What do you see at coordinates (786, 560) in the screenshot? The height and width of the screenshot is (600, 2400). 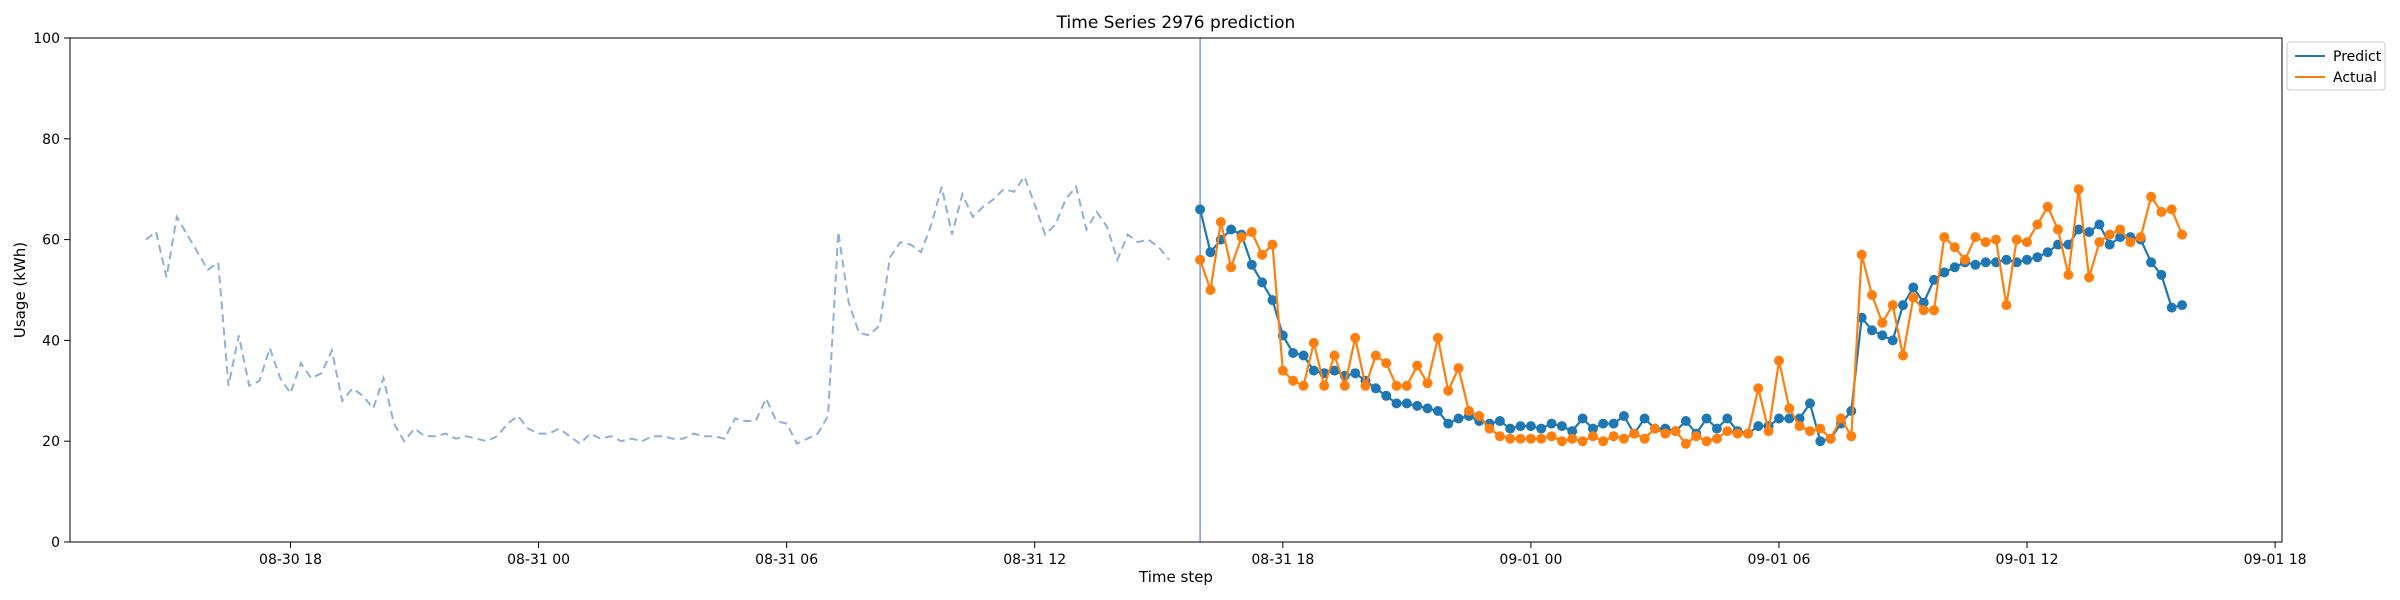 I see `x-tick-label: 08-31 06` at bounding box center [786, 560].